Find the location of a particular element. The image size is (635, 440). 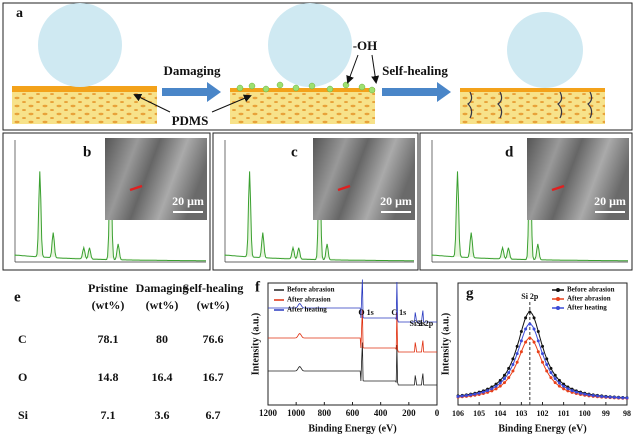

column-header: Self-healing is located at coordinates (213, 288).